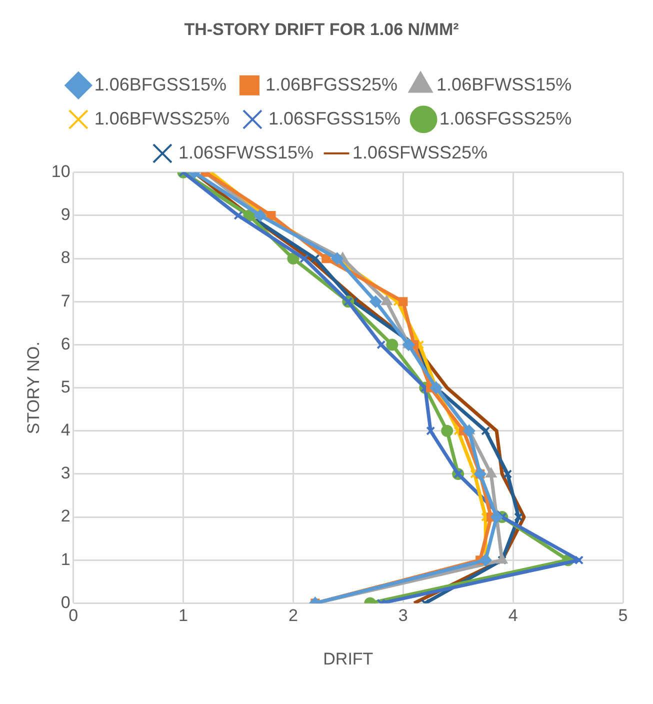  Describe the element at coordinates (420, 152) in the screenshot. I see `legend-label: 1.06SFWSS25%` at that location.